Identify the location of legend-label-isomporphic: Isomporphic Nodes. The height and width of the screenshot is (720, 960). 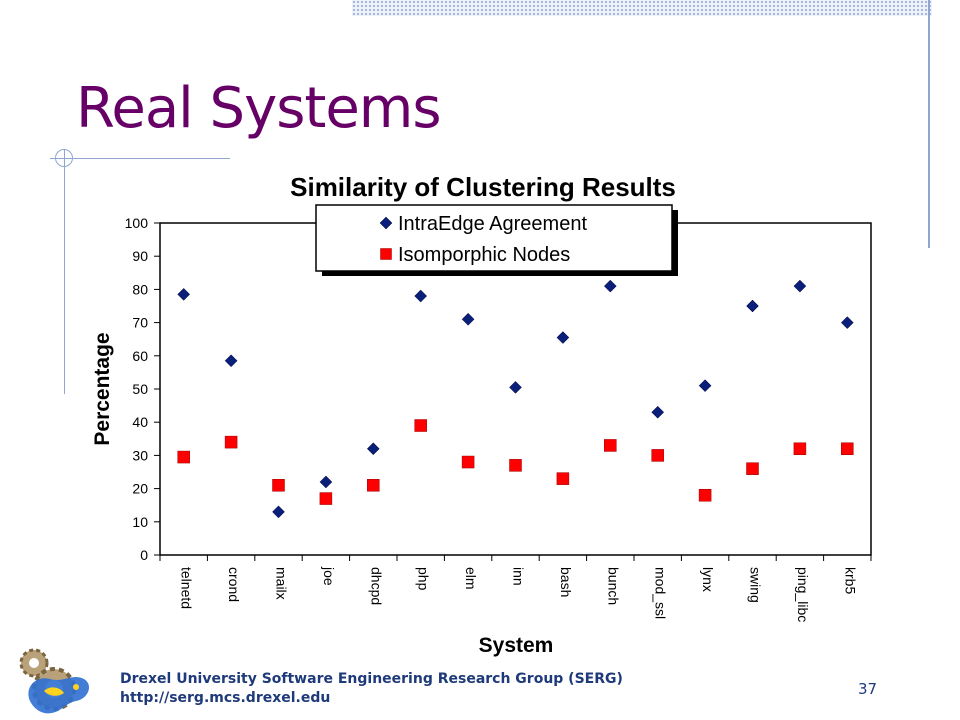
(484, 255).